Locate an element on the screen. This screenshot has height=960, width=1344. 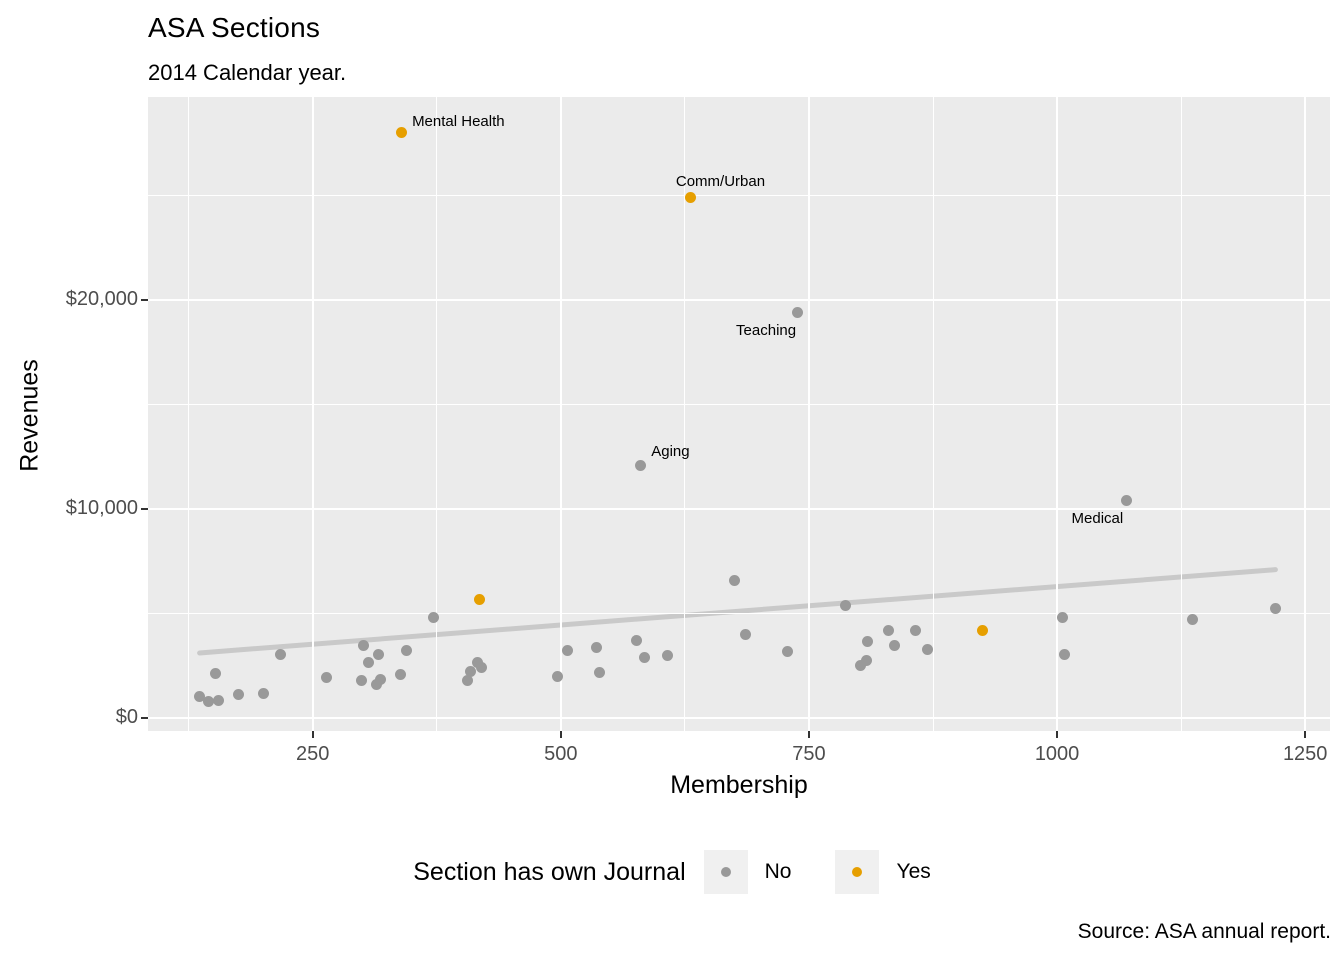
y-tick-label: $20,000 is located at coordinates (101, 298).